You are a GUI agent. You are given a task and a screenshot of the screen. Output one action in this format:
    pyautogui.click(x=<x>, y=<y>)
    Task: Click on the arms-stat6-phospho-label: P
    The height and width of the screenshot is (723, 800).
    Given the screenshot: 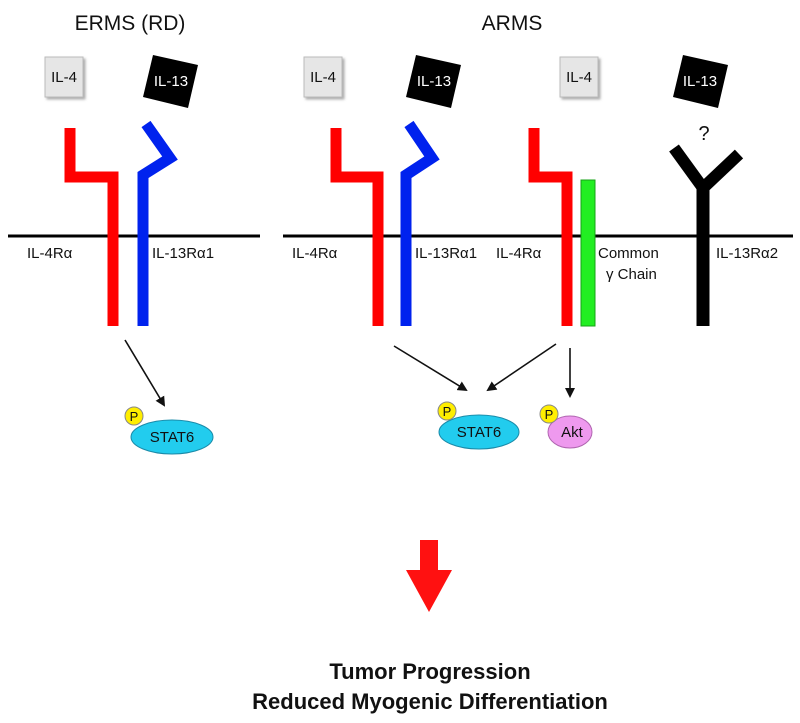 What is the action you would take?
    pyautogui.click(x=447, y=411)
    